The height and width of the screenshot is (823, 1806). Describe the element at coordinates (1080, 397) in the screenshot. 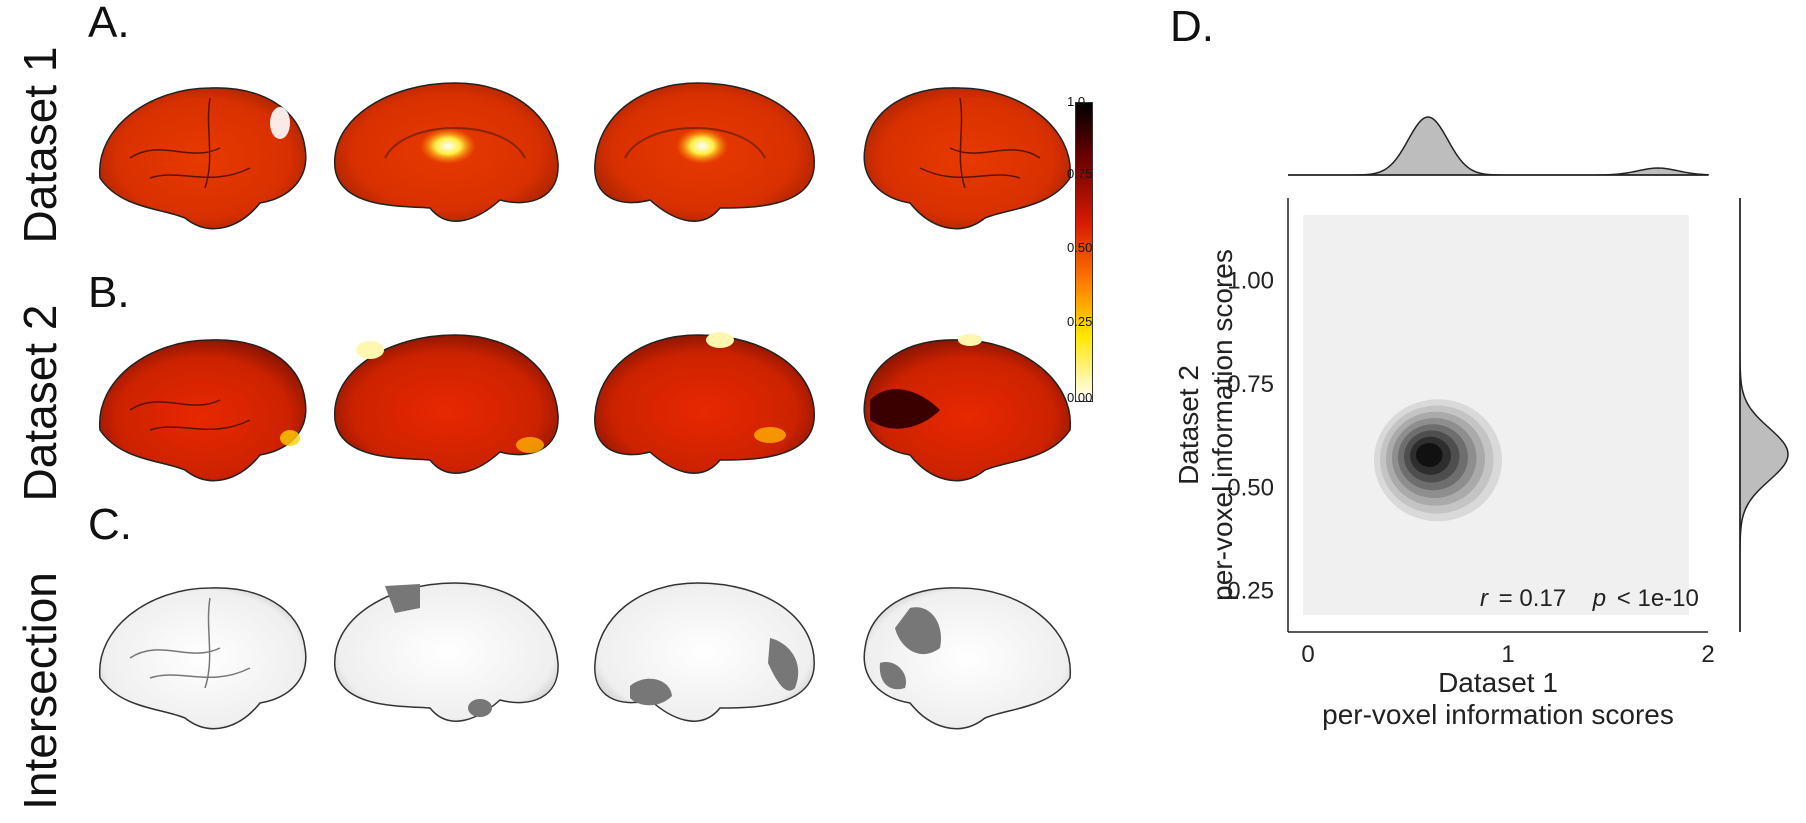

I see `colorbar-tick-0.00: 0.00` at that location.